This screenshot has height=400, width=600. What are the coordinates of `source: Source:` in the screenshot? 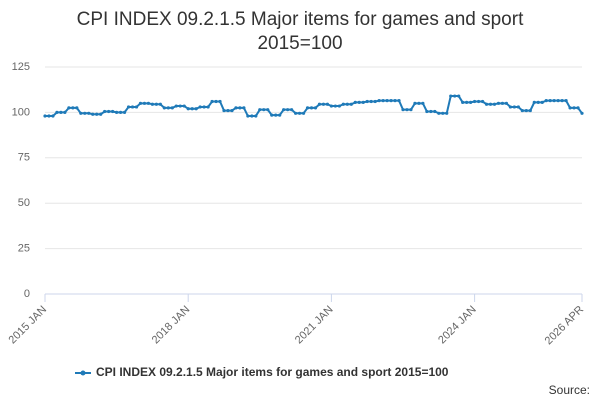 It's located at (569, 390).